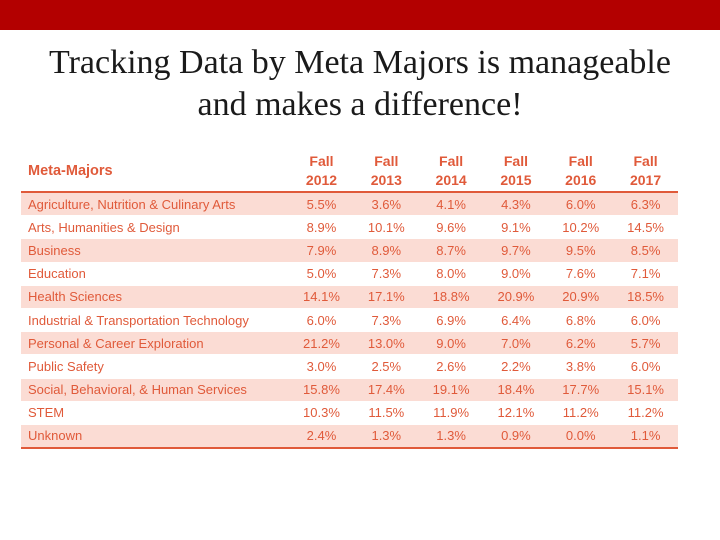  Describe the element at coordinates (581, 180) in the screenshot. I see `column-header-year-number: 2016` at that location.